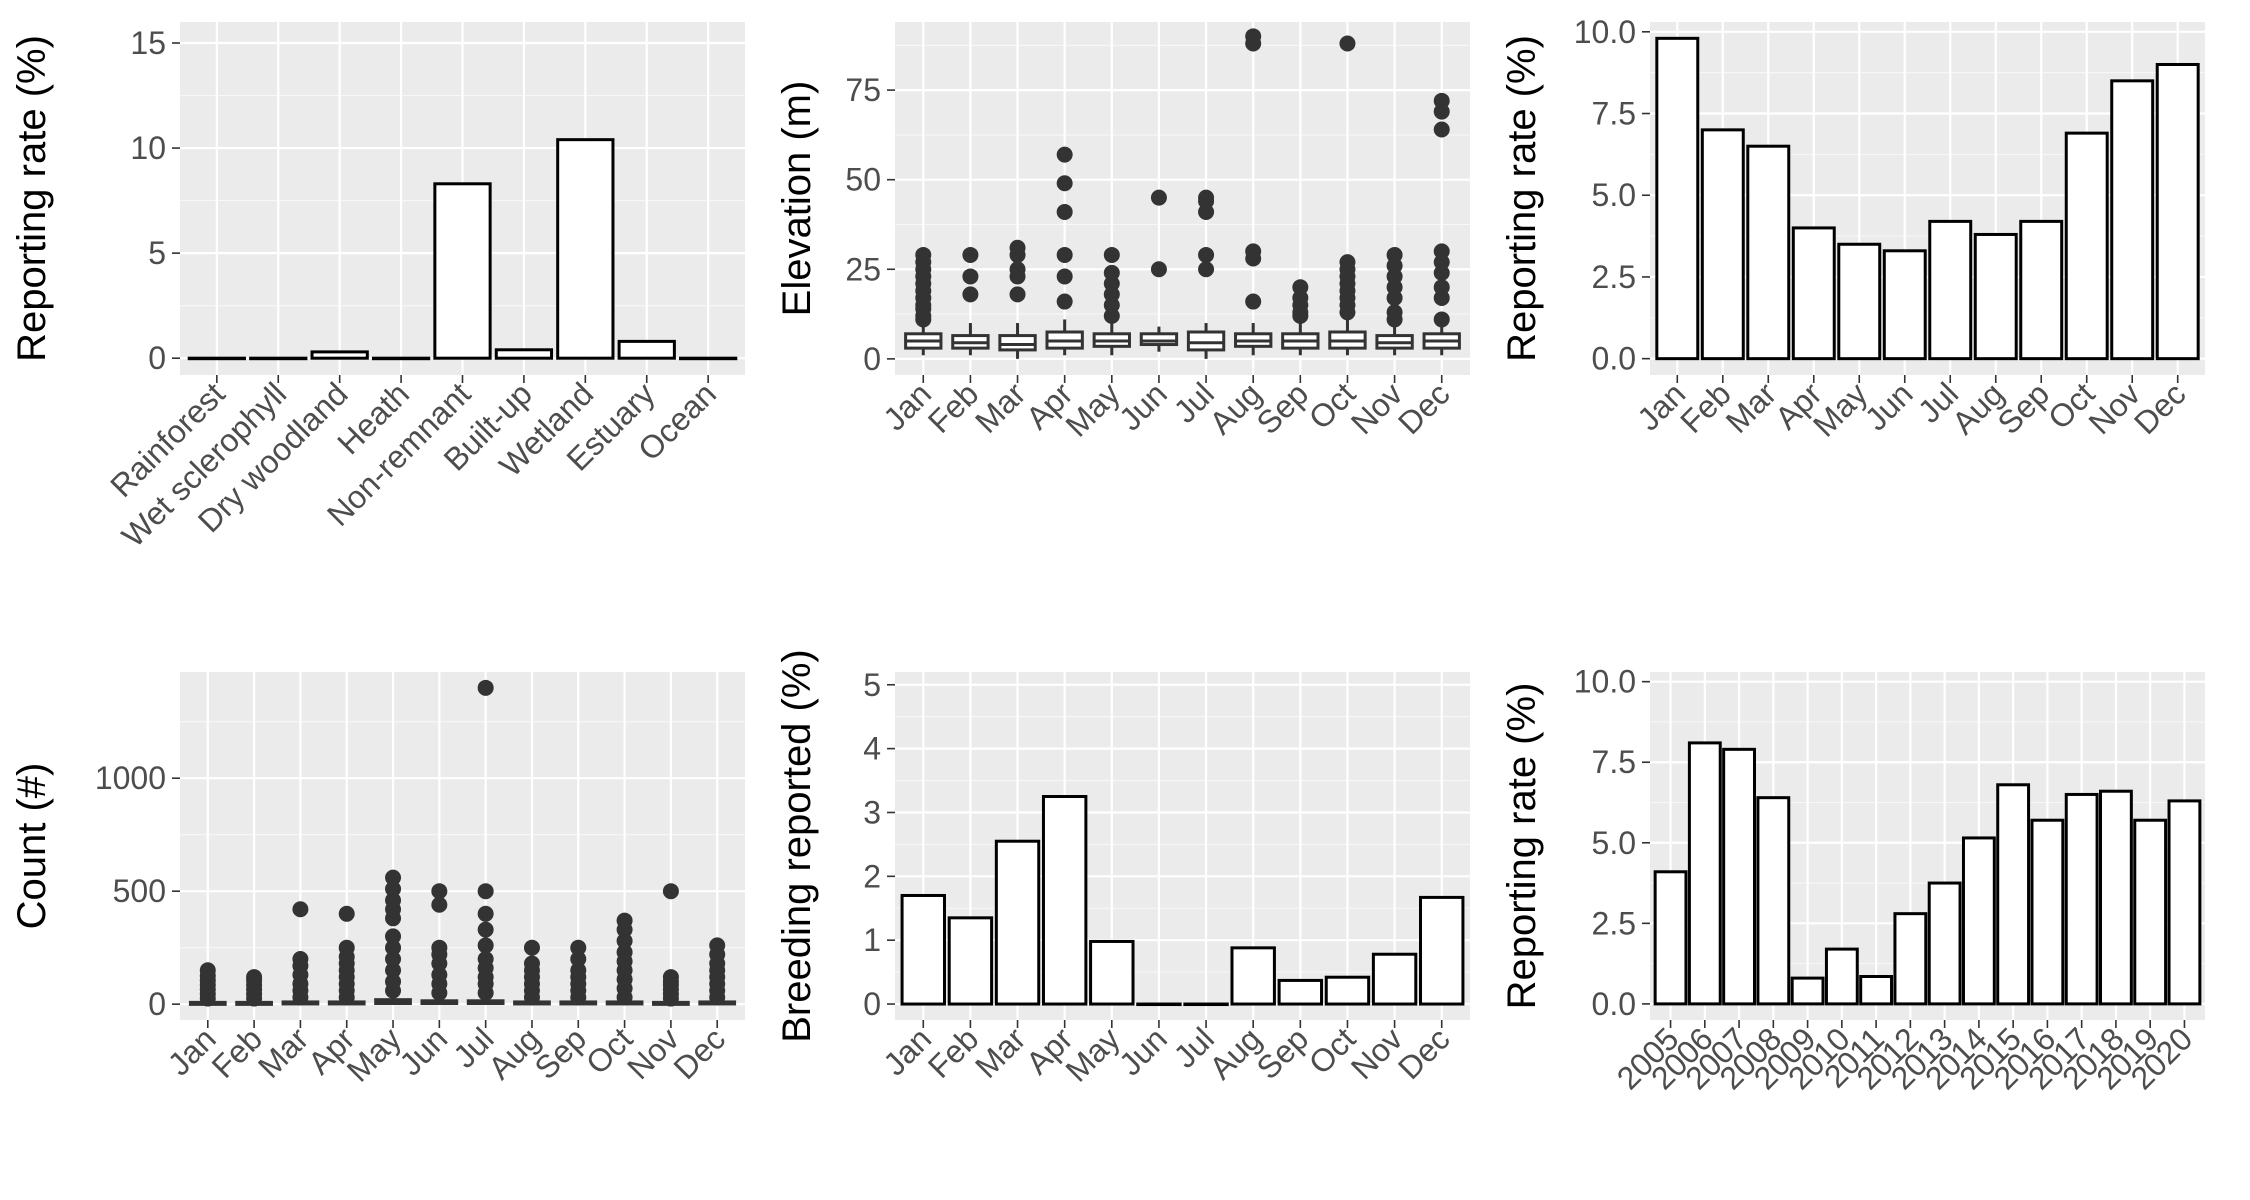 The height and width of the screenshot is (1200, 2250). Describe the element at coordinates (485, 842) in the screenshot. I see `box-Jul` at that location.